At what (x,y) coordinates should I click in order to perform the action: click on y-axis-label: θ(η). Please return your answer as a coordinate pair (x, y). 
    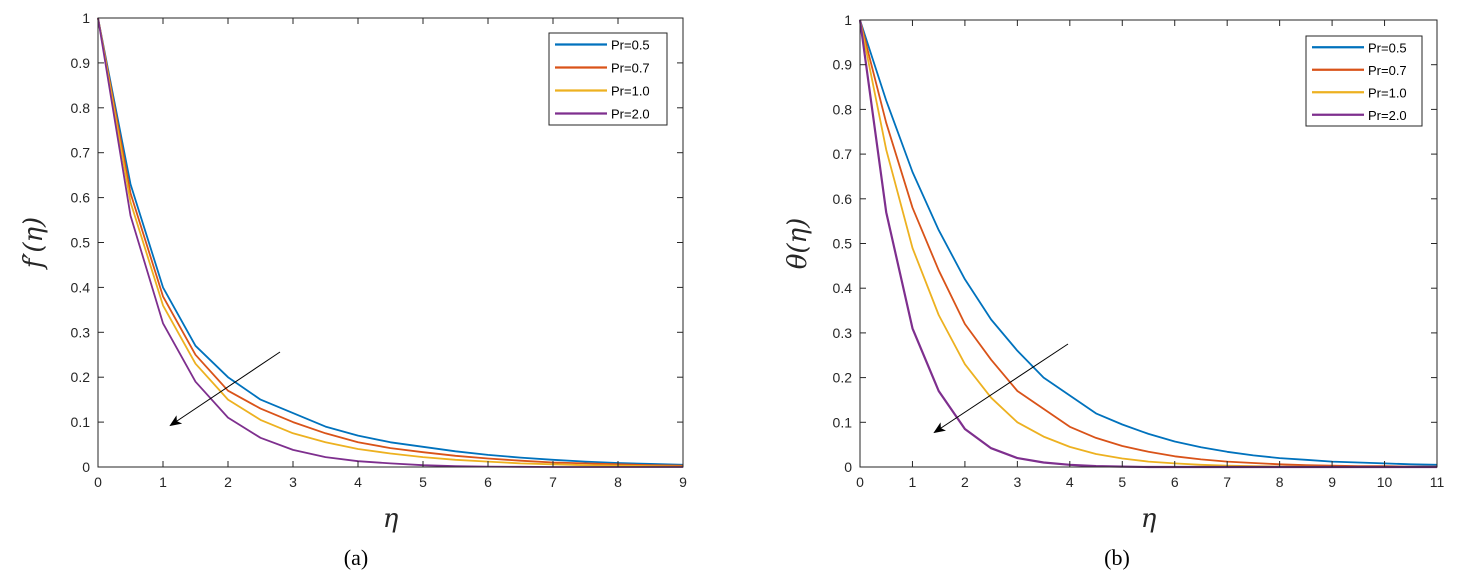
    Looking at the image, I should click on (798, 244).